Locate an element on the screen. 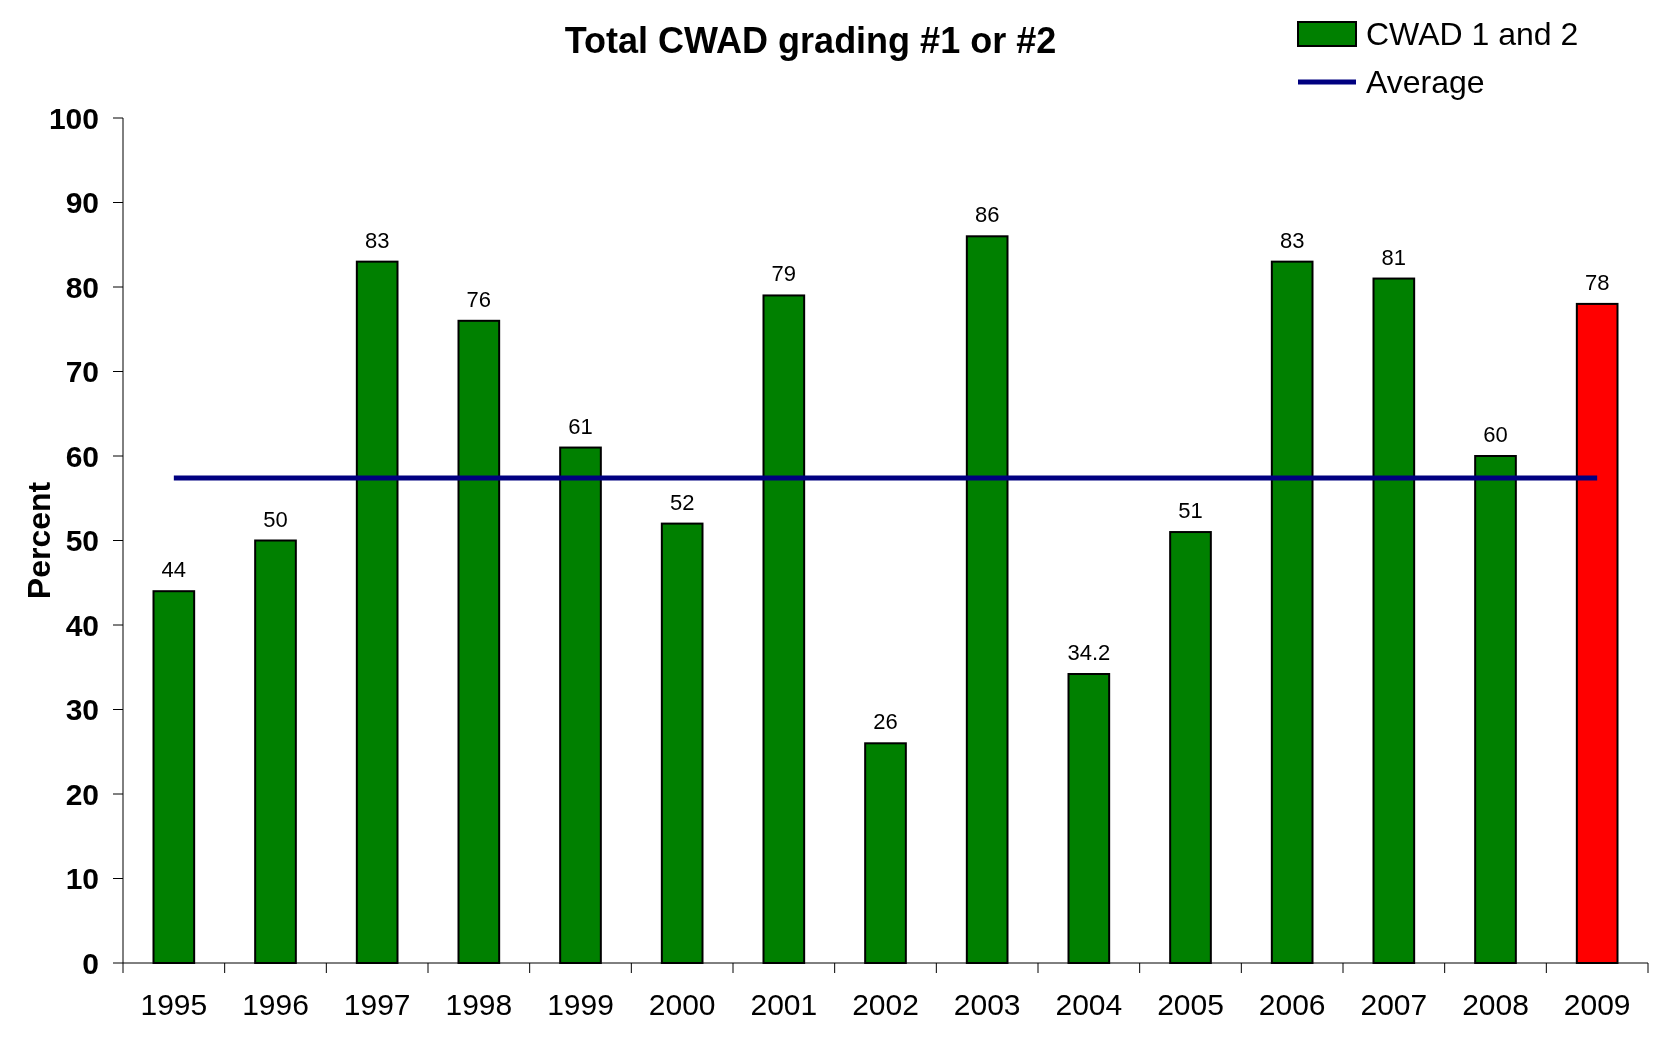 The image size is (1666, 1044). data-label: 51 is located at coordinates (1190, 511).